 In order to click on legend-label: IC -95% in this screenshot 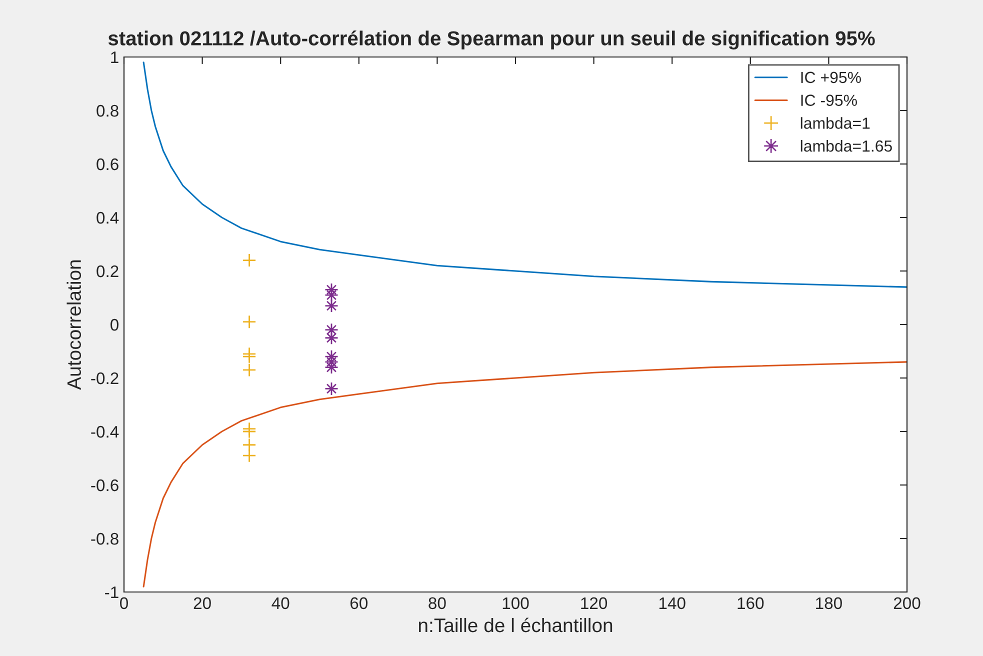, I will do `click(829, 100)`.